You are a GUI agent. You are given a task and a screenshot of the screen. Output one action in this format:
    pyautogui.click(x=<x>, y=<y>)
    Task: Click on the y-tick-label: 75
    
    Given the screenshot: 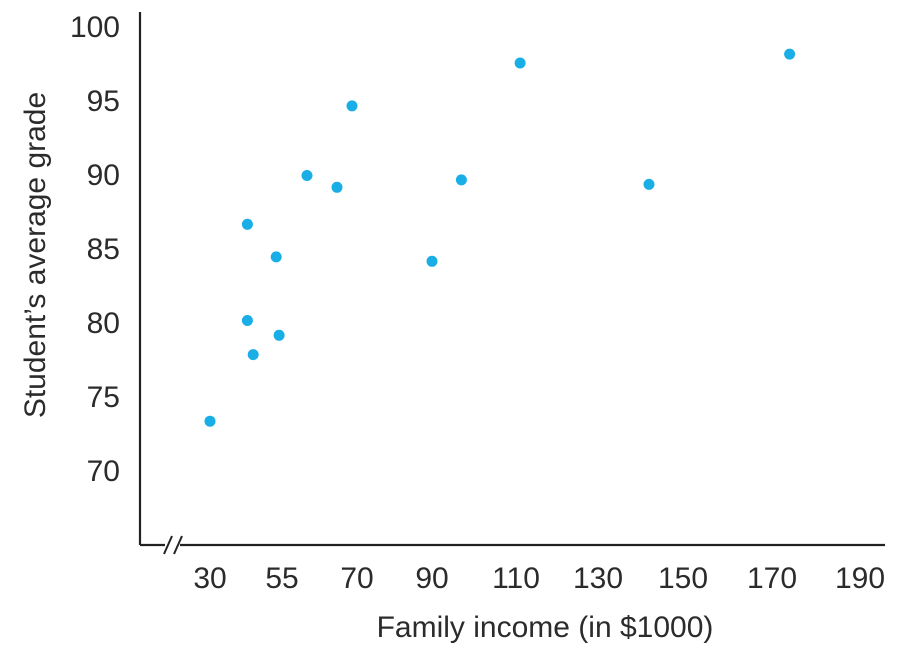 What is the action you would take?
    pyautogui.click(x=103, y=397)
    